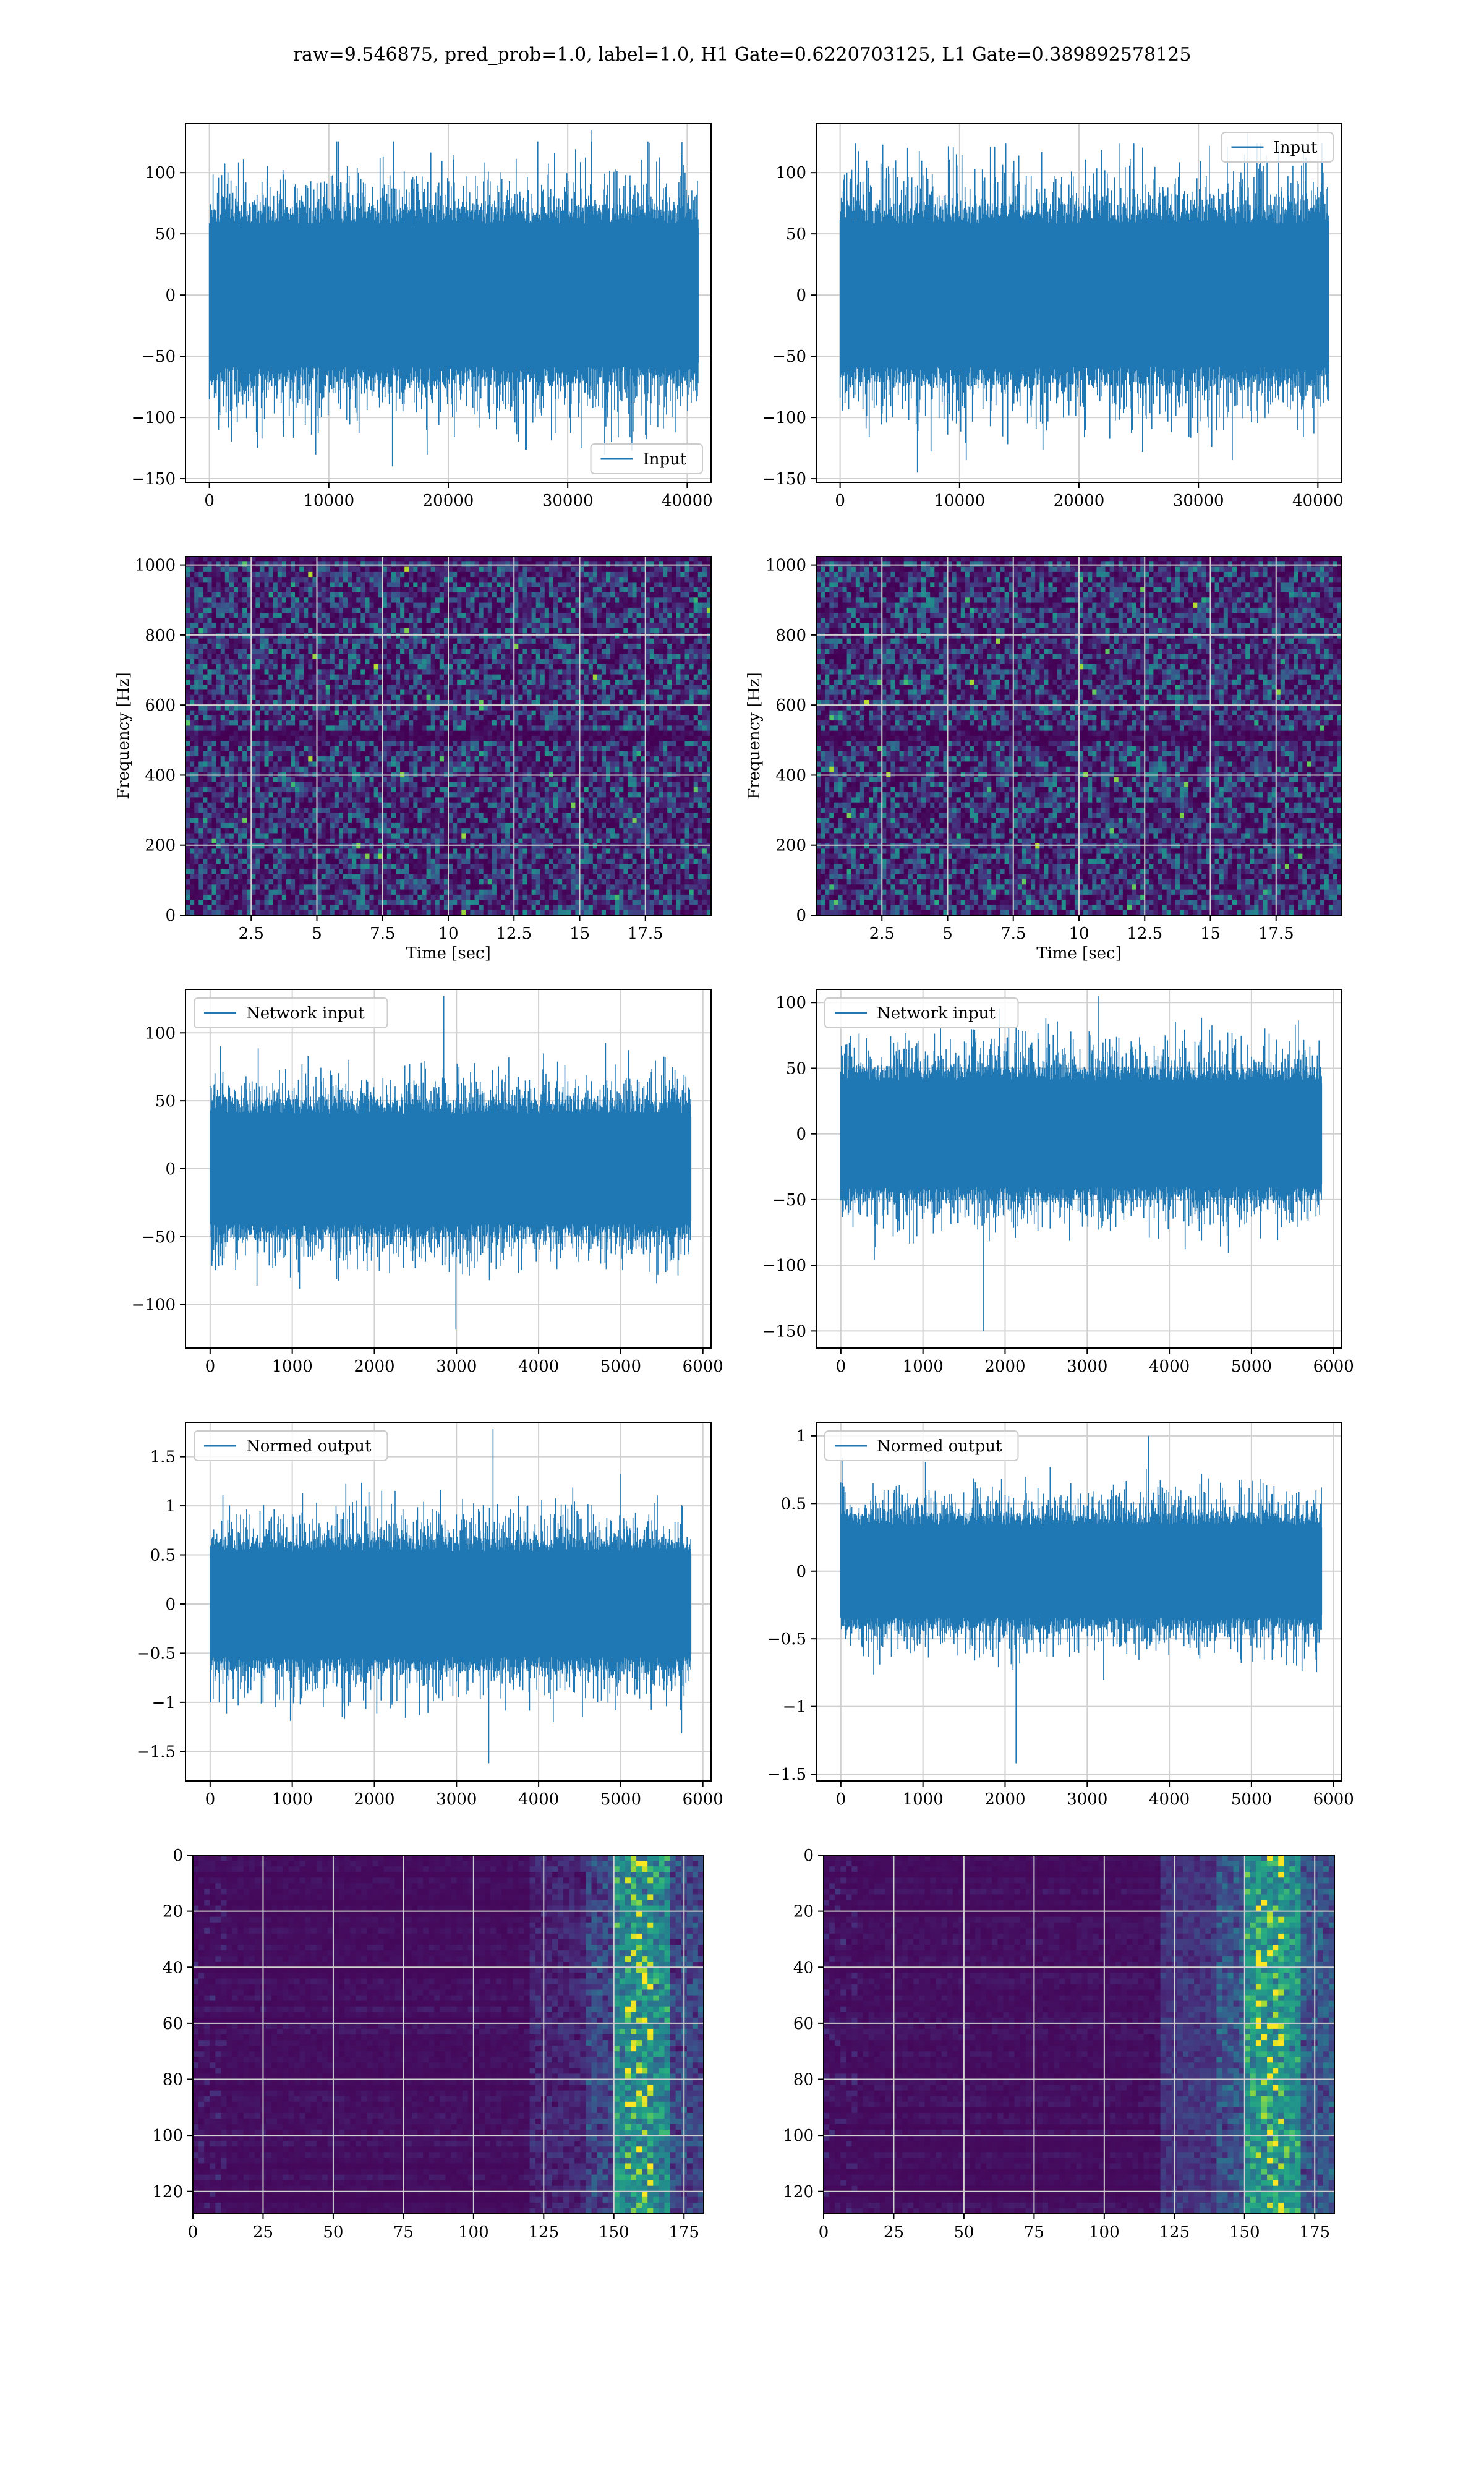 This screenshot has height=2476, width=1484. I want to click on h1-feature-map-x-tick-label: 175, so click(683, 2232).